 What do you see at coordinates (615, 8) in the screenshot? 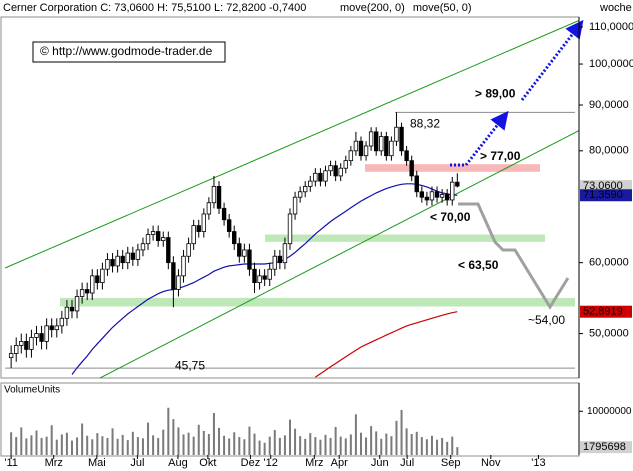
I see `period: woche` at bounding box center [615, 8].